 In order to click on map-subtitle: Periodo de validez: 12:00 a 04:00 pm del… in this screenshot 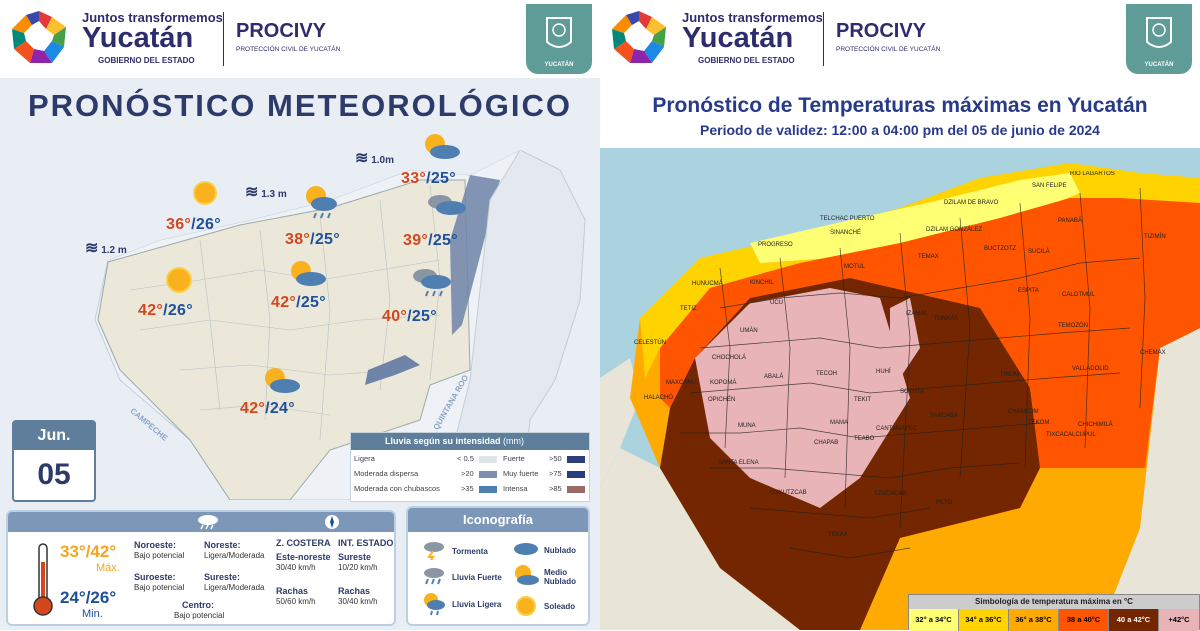, I will do `click(900, 130)`.